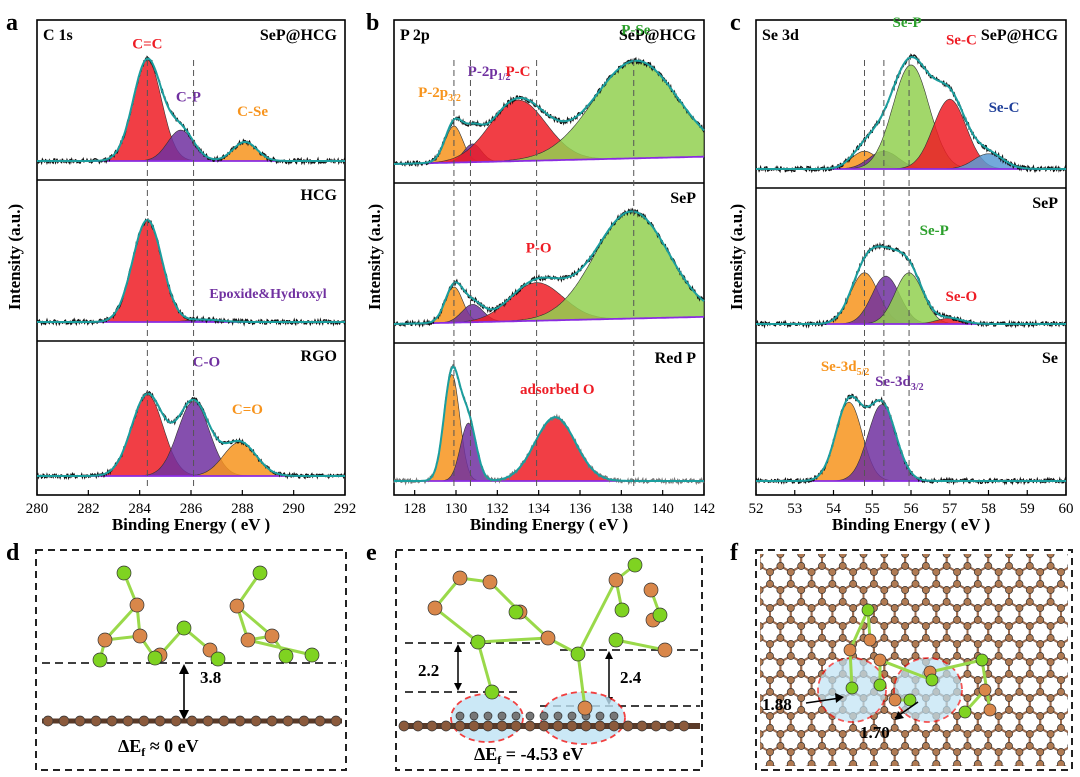 Image resolution: width=1080 pixels, height=777 pixels. Describe the element at coordinates (549, 414) in the screenshot. I see `spectrum-b-2: Red P adsorbed O` at that location.